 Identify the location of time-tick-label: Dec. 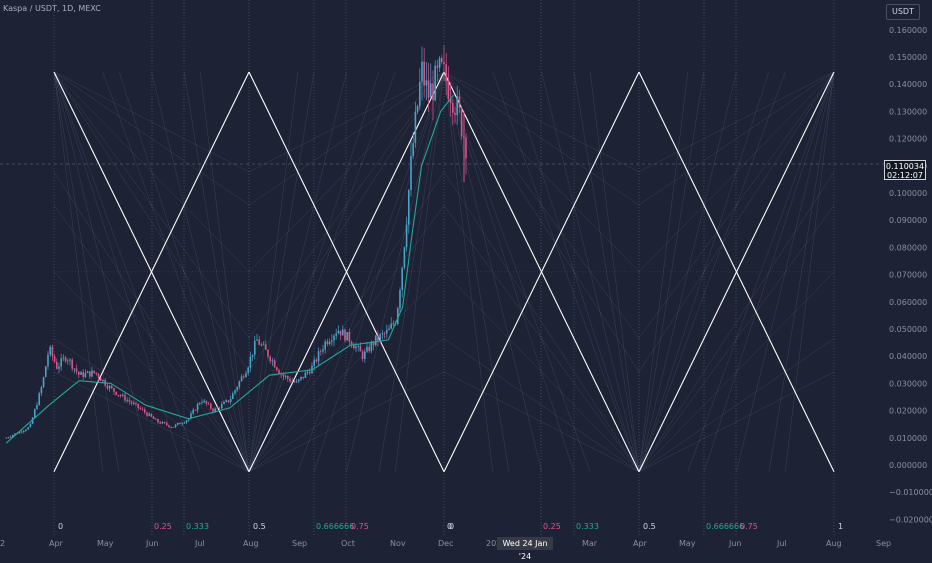
(445, 543).